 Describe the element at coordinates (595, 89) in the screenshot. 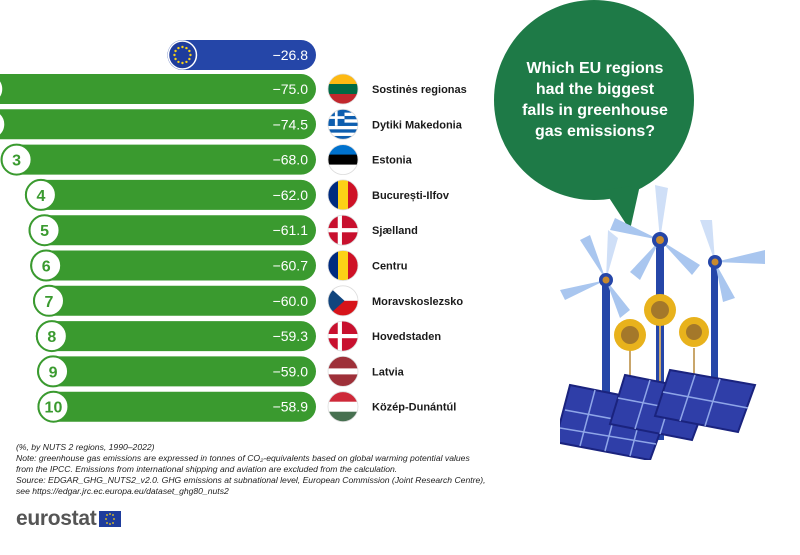

I see `bubble-line: had the biggest` at that location.